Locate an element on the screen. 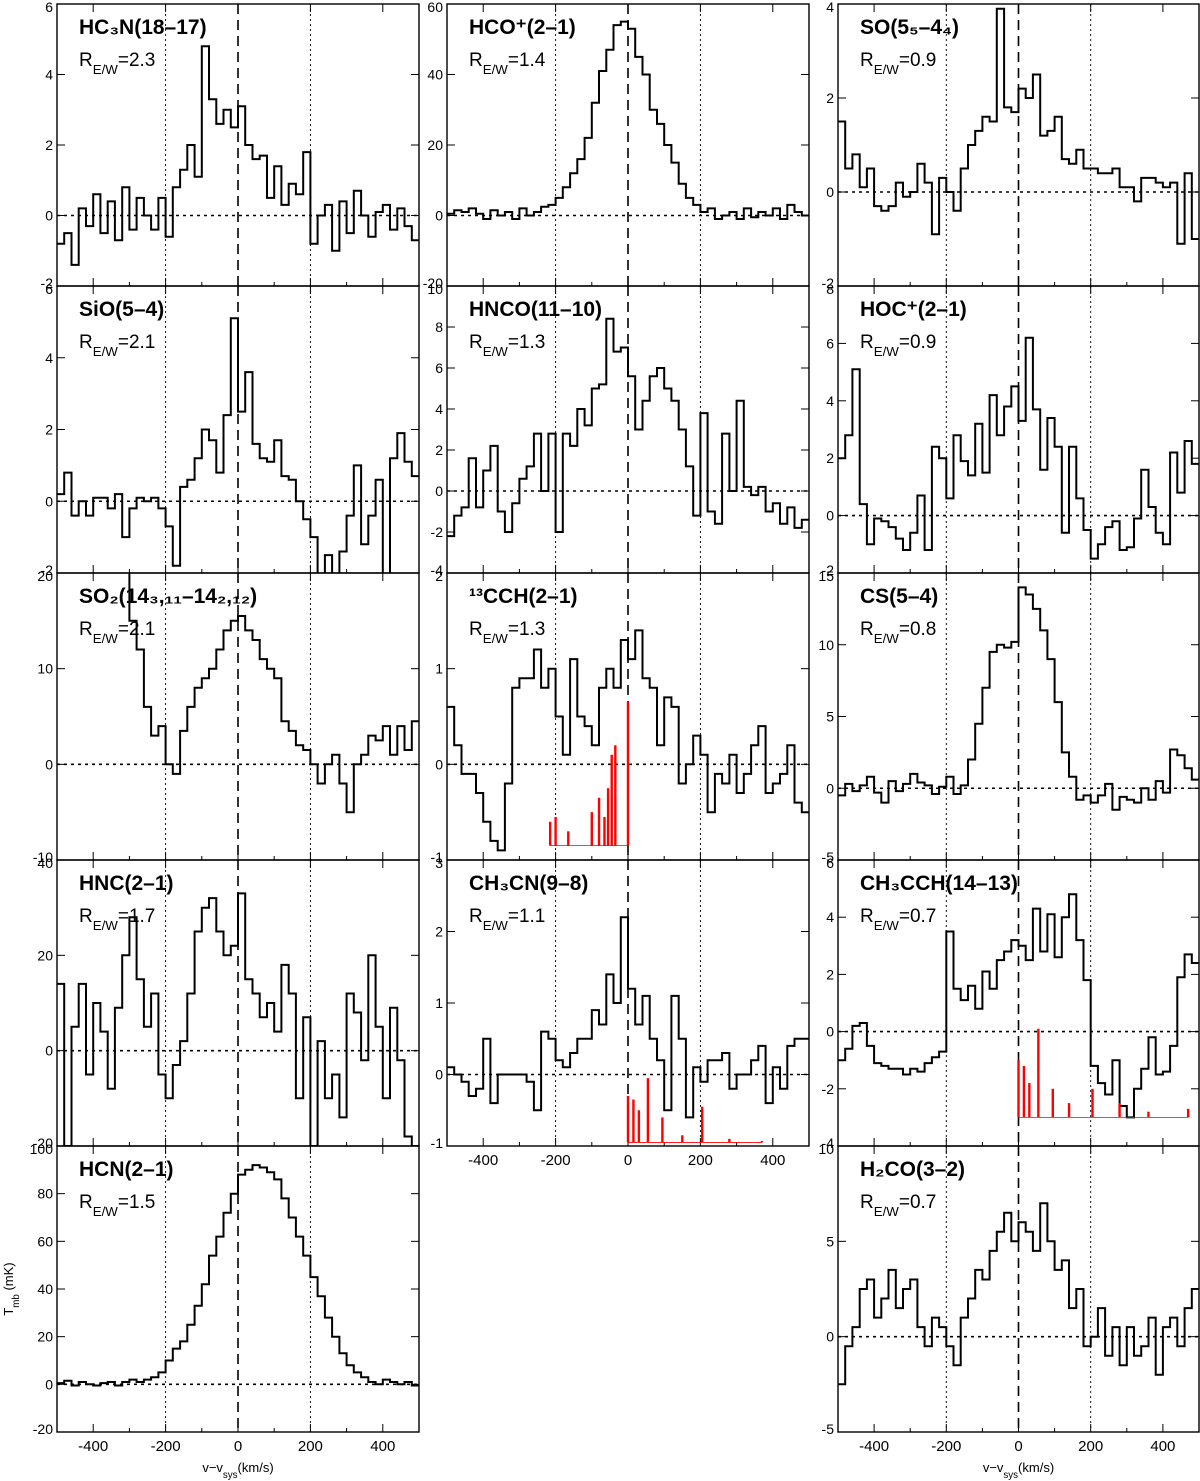  spectrum-panel: -2 0 2 4 6 HC₃N(18–17) RE/W=2.3 is located at coordinates (230, 145).